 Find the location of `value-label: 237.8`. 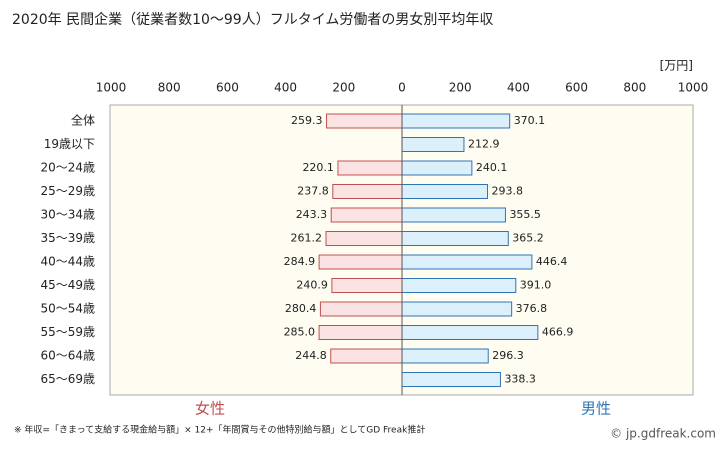

value-label: 237.8 is located at coordinates (313, 191).